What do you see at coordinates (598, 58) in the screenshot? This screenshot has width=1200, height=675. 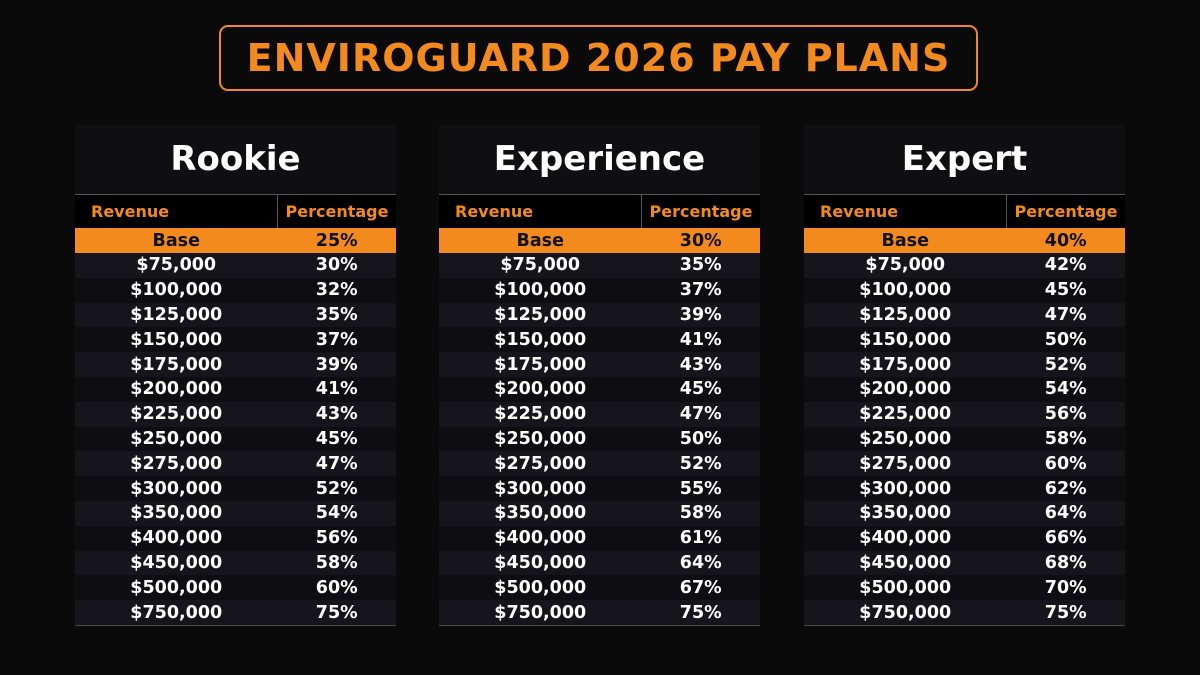 I see `page-title: ENVIROGUARD 2026 PAY PLANS` at bounding box center [598, 58].